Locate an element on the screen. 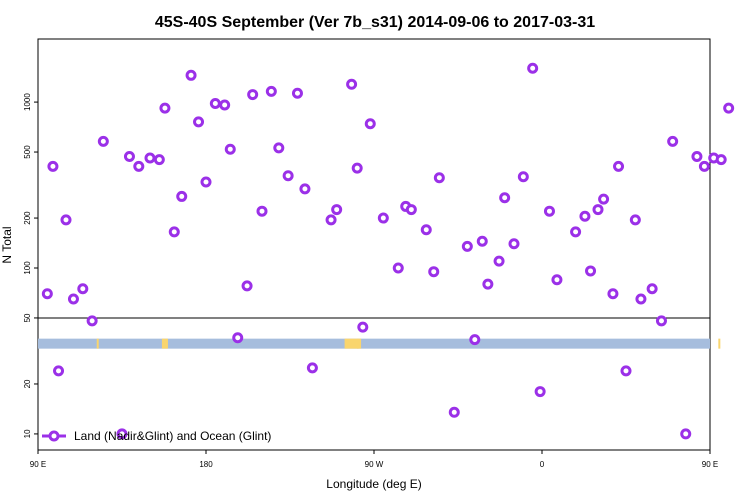  ocean-band is located at coordinates (374, 343).